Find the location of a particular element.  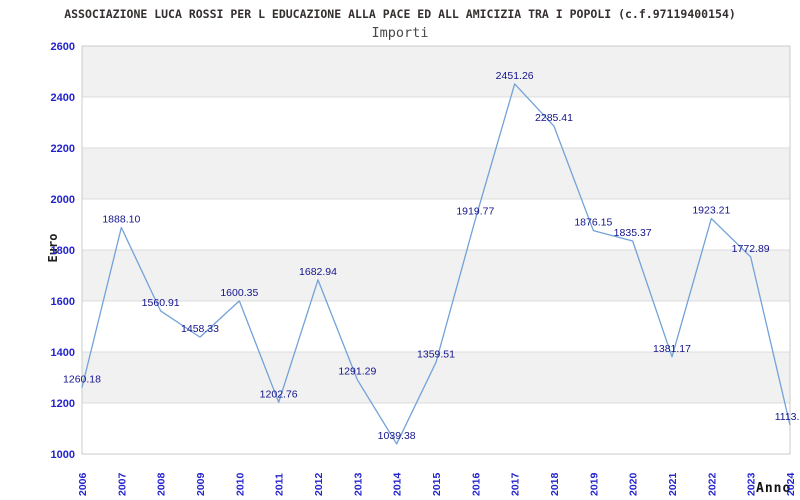

data-point-label: 2451.26 is located at coordinates (515, 76).